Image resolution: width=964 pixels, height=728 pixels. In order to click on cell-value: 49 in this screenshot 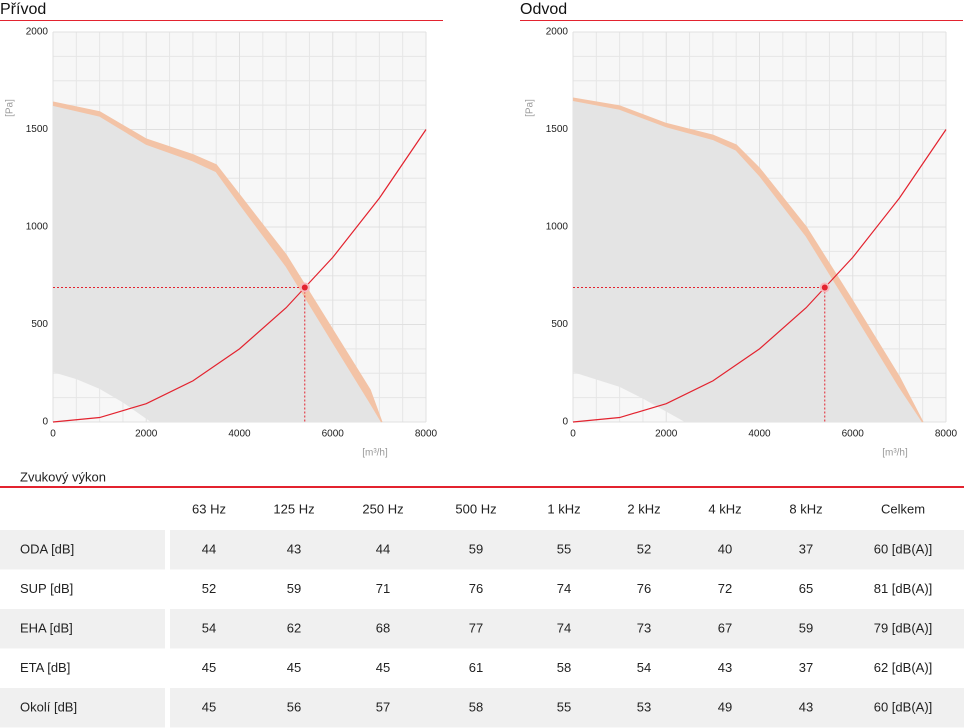, I will do `click(725, 706)`.